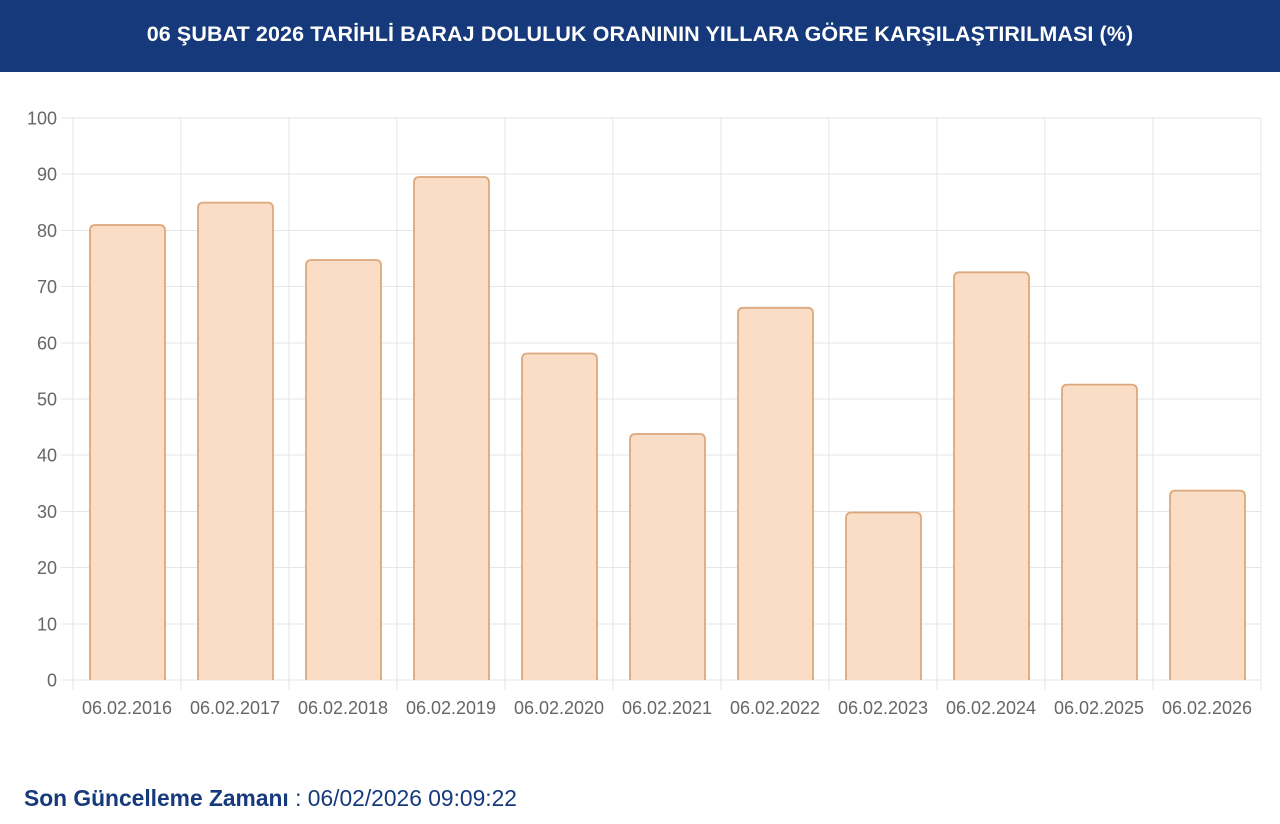  I want to click on svg-text: 0, so click(52, 681).